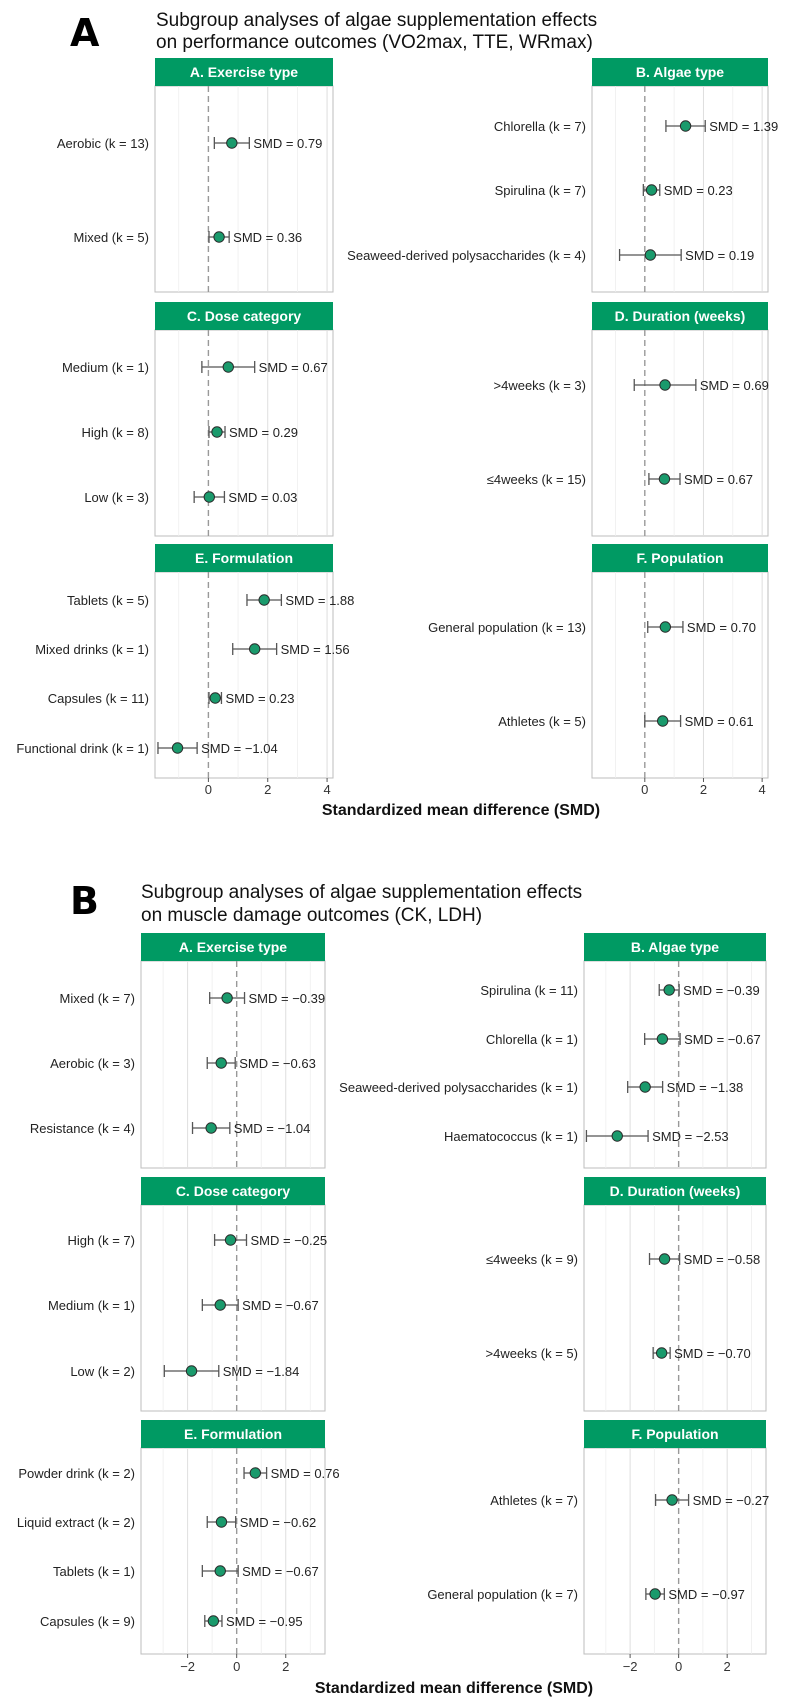 The height and width of the screenshot is (1702, 790). Describe the element at coordinates (534, 1500) in the screenshot. I see `category-label: Athletes (k = 7)` at that location.